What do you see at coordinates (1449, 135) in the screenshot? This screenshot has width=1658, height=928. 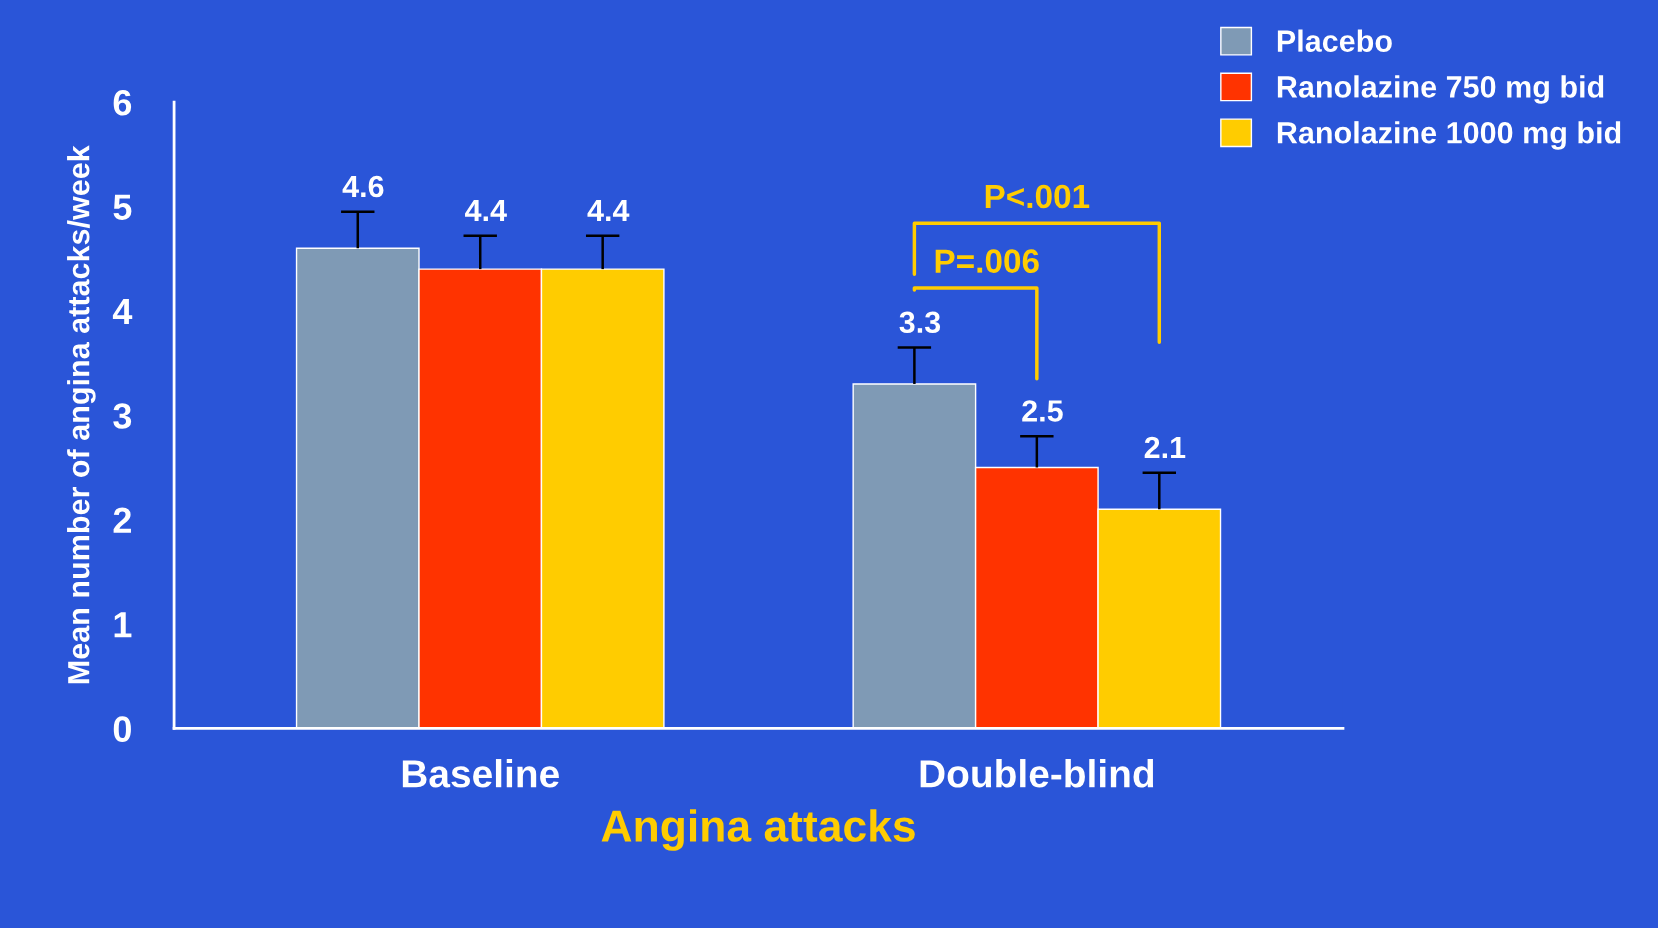 I see `legend-label: Ranolazine 1000 mg bid` at bounding box center [1449, 135].